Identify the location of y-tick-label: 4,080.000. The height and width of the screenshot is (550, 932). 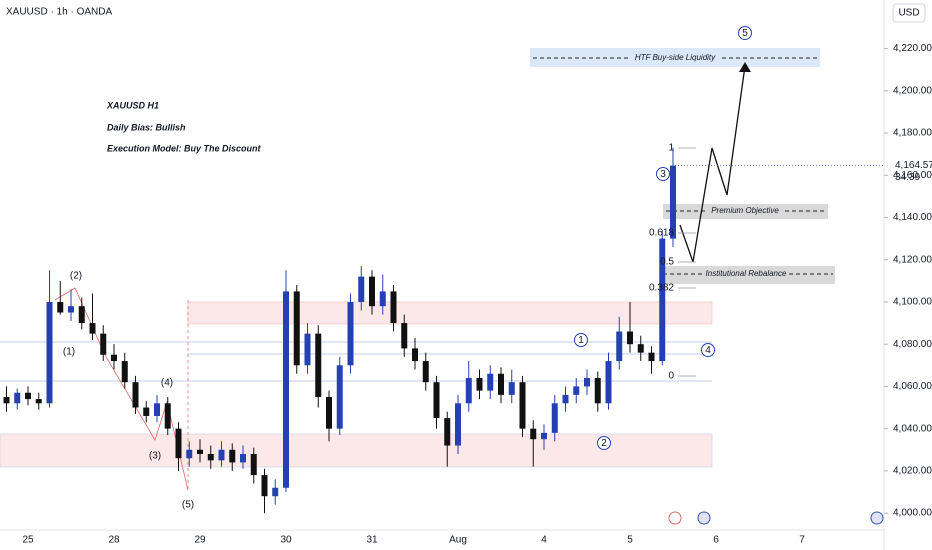
(912, 344).